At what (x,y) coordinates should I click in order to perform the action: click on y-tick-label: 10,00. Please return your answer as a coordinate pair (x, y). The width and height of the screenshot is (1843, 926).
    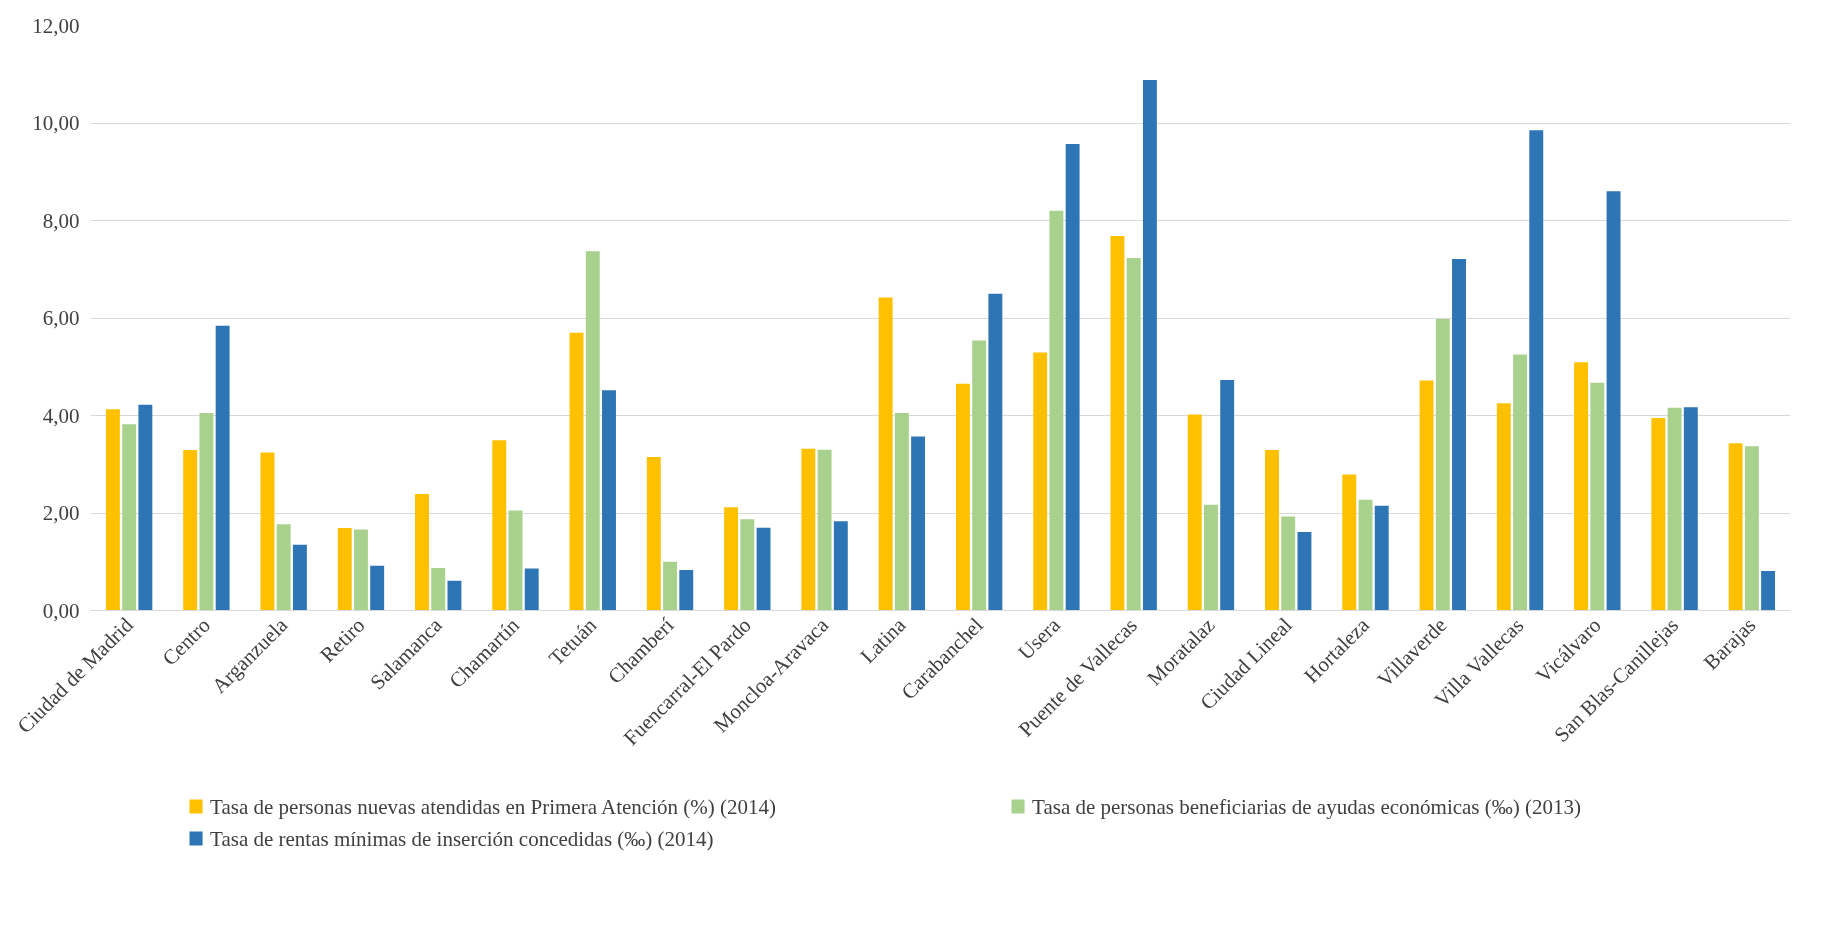
    Looking at the image, I should click on (56, 123).